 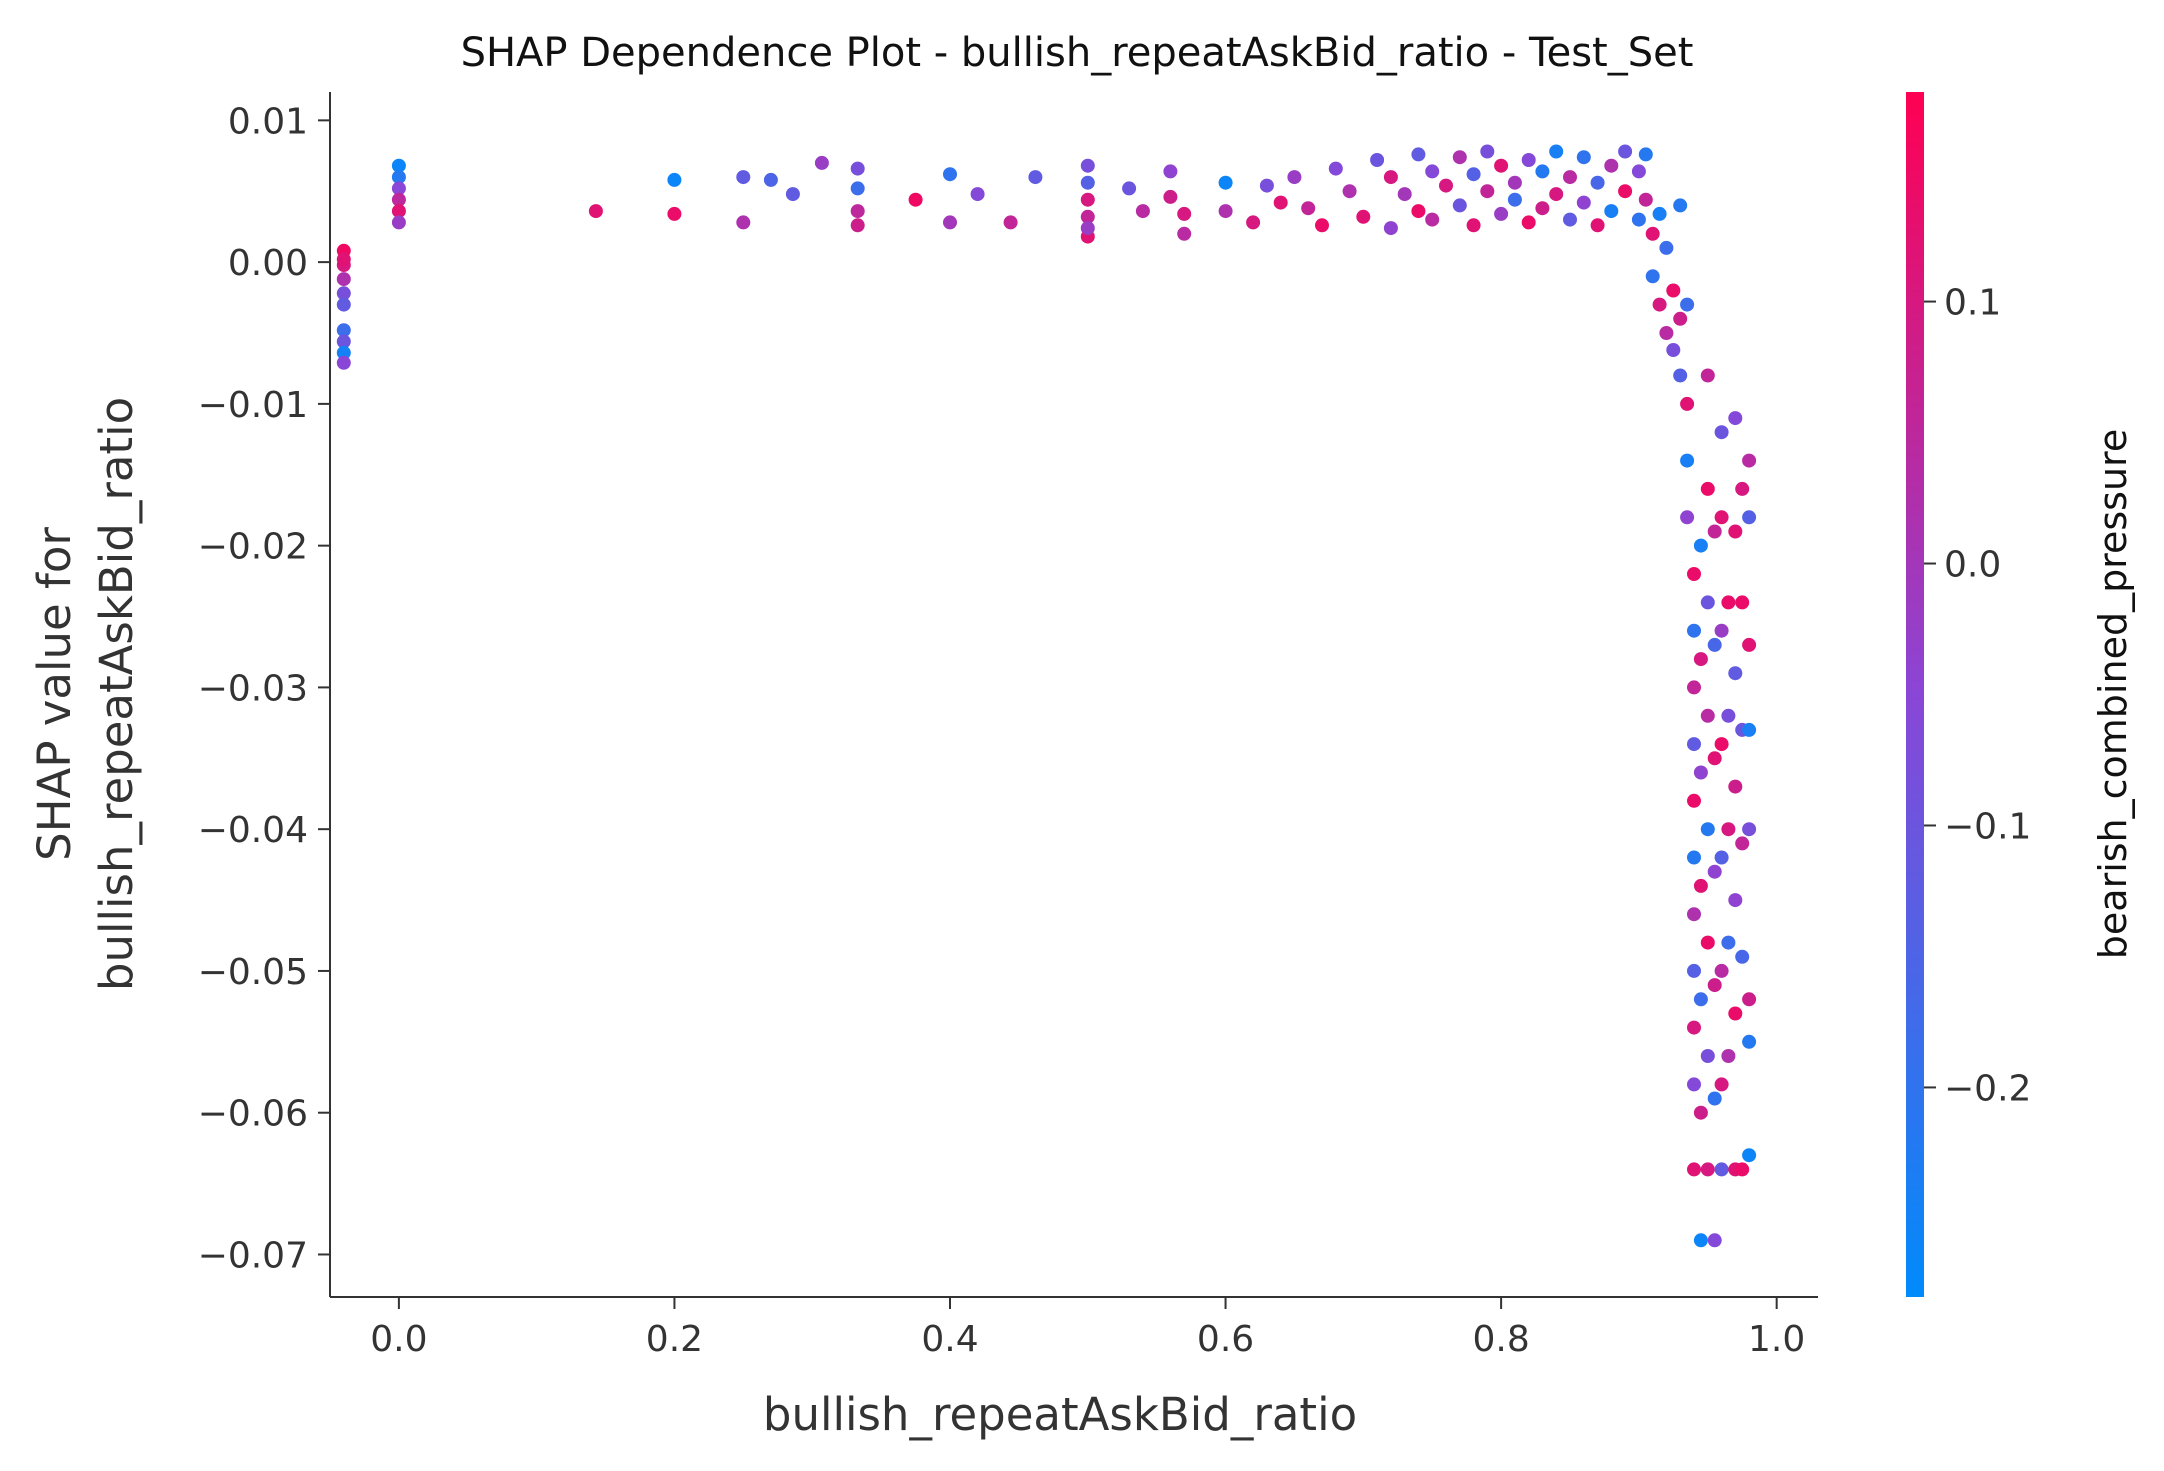 I want to click on y-tick-label: −0.01, so click(x=253, y=405).